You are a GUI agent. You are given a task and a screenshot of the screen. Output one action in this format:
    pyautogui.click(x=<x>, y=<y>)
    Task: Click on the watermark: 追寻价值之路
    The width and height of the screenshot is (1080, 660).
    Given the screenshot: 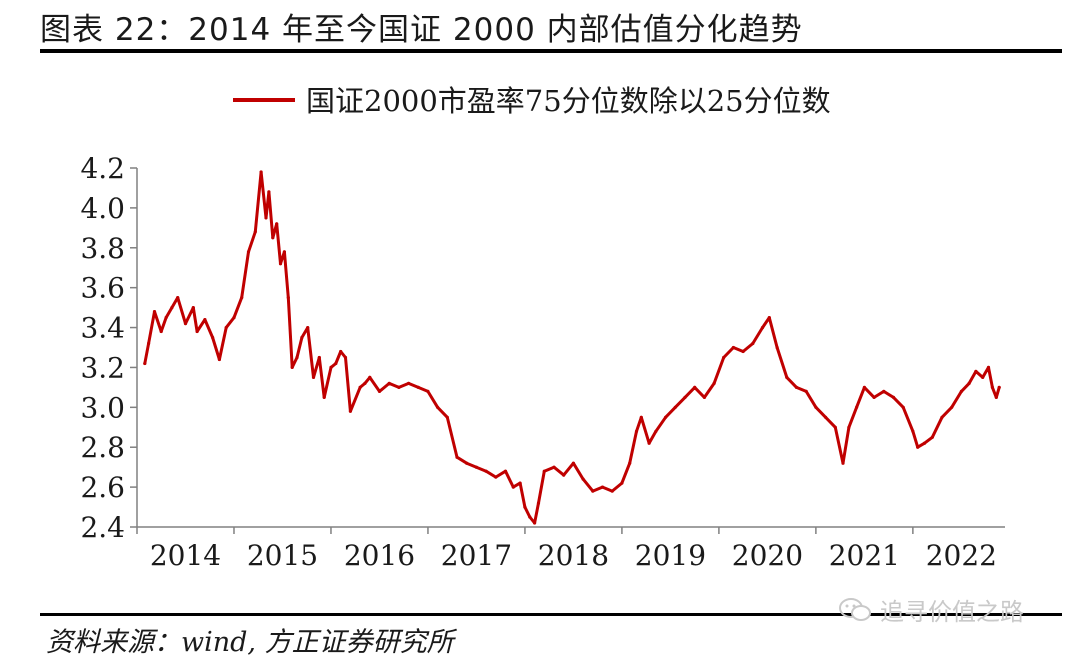 What is the action you would take?
    pyautogui.click(x=931, y=609)
    